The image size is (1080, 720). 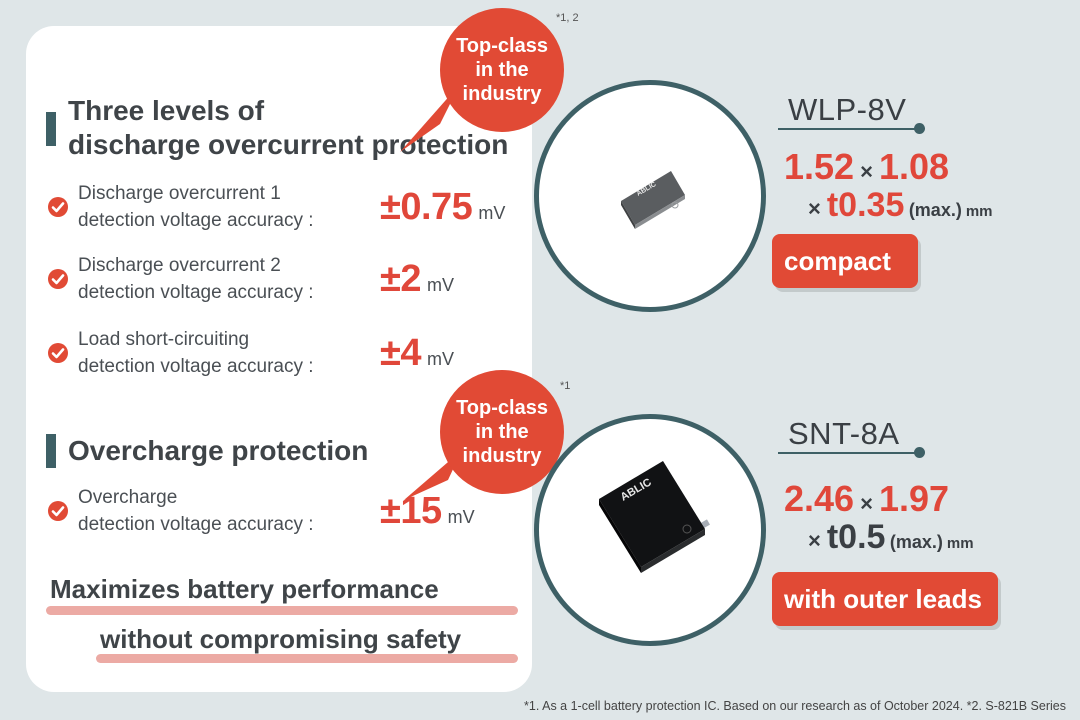 What do you see at coordinates (891, 537) in the screenshot?
I see `package-thickness: × t0.5 (max.) mm` at bounding box center [891, 537].